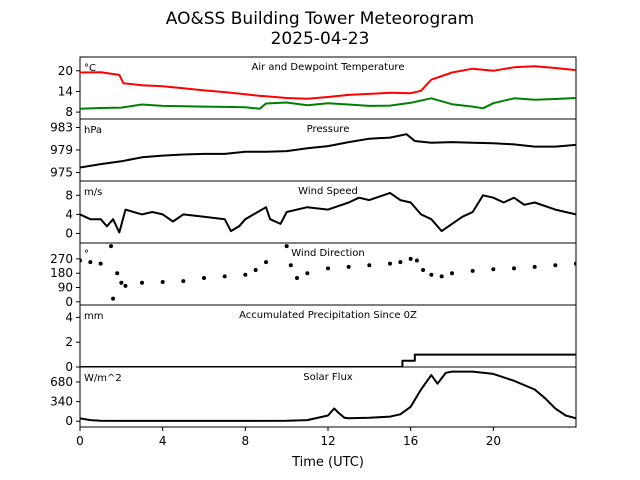 The image size is (640, 480). What do you see at coordinates (328, 253) in the screenshot?
I see `panel-title: Wind Direction` at bounding box center [328, 253].